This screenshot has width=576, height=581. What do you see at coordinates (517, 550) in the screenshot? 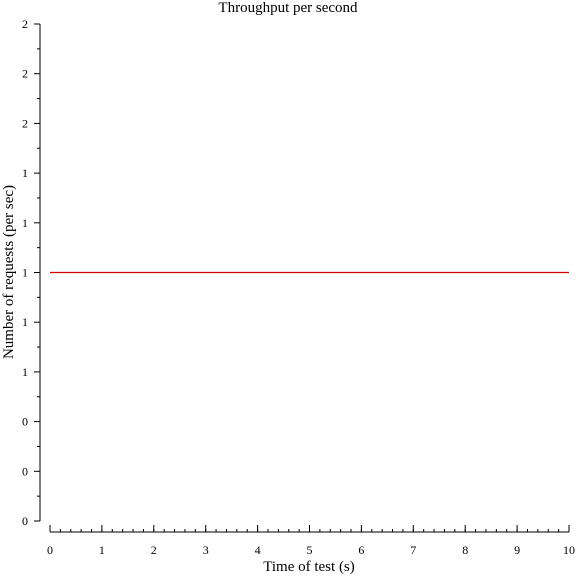
I see `x-tick-label: 9` at bounding box center [517, 550].